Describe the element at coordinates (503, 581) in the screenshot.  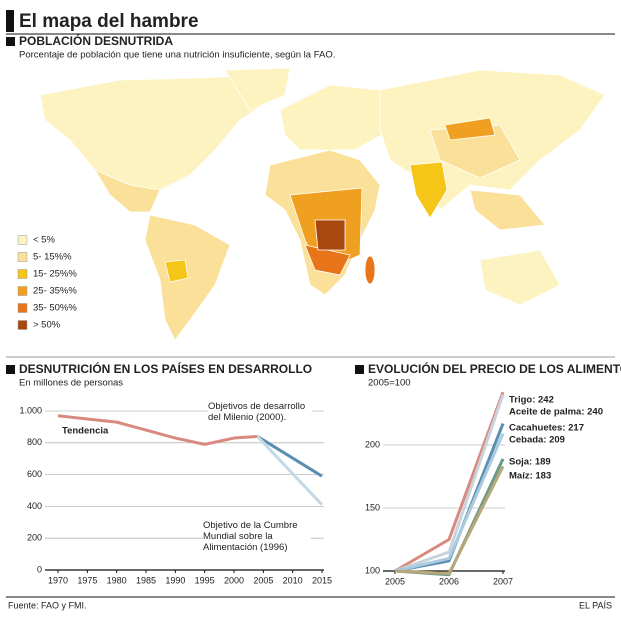
I see `x-tick-label: 2007` at that location.